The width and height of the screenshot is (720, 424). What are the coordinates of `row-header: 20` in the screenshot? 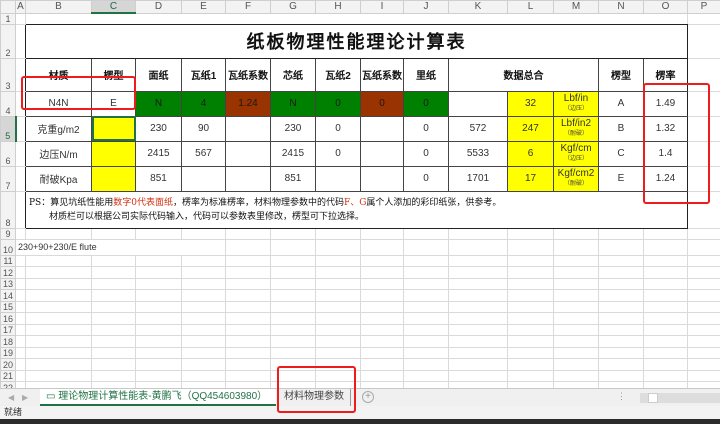 It's located at (8, 364).